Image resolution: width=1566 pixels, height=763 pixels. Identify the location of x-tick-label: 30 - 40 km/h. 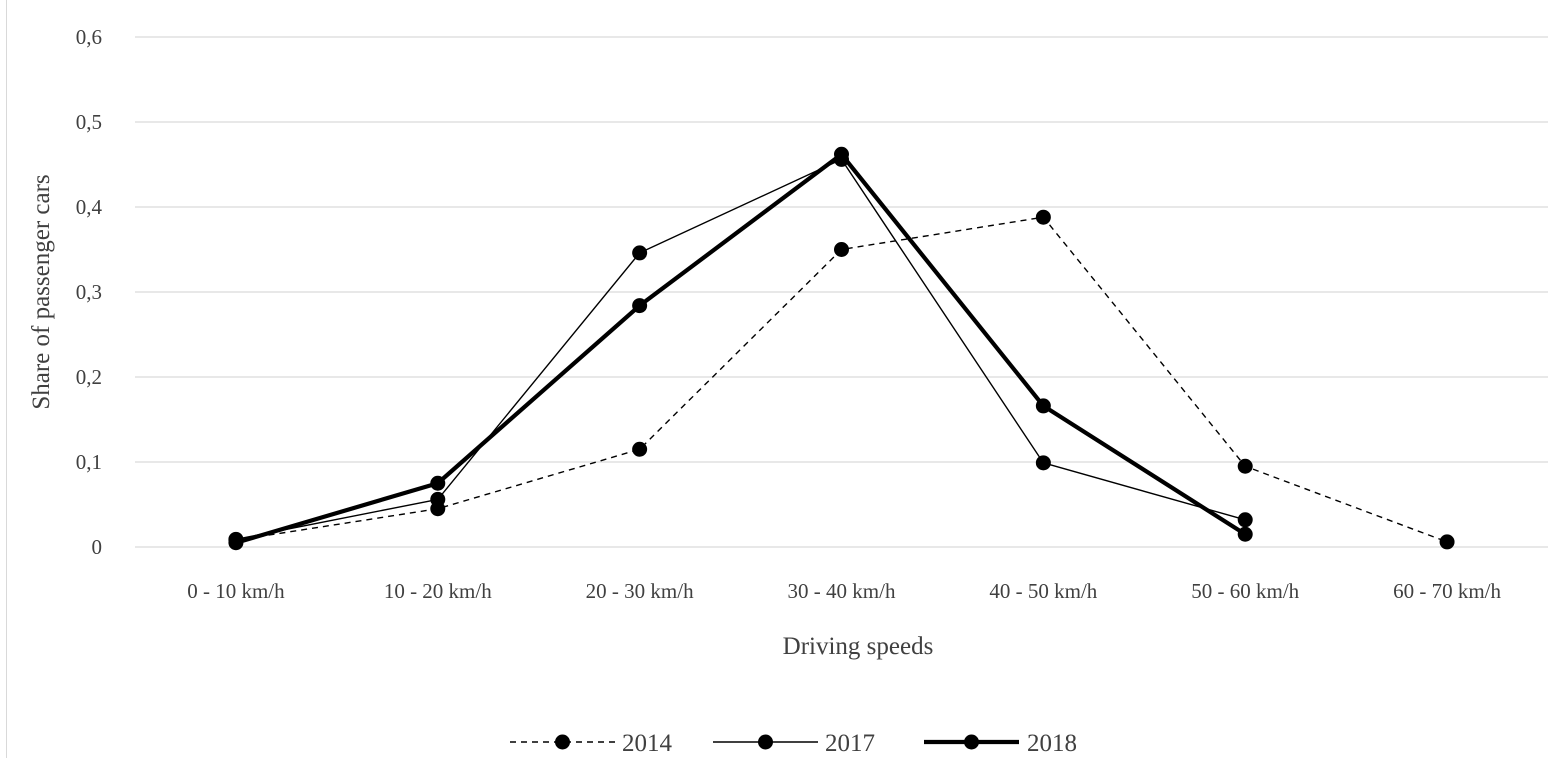
(842, 591).